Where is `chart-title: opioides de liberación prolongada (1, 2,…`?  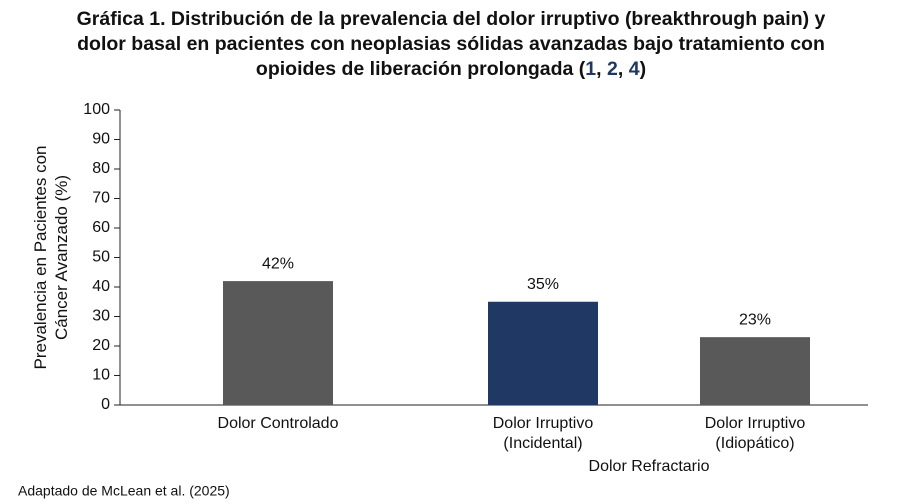
chart-title: opioides de liberación prolongada (1, 2,… is located at coordinates (451, 69).